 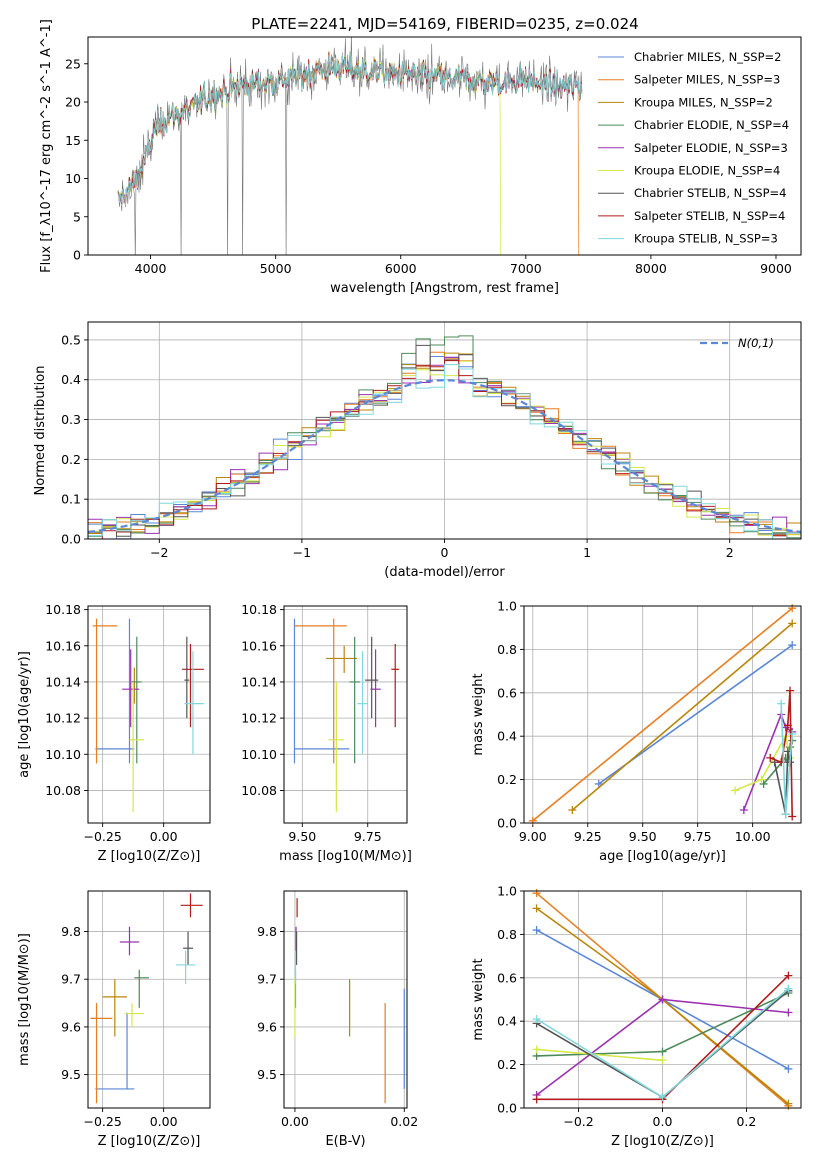 What do you see at coordinates (46, 146) in the screenshot?
I see `y-axis-label: Flux [f_λ10^-17 erg cm^-2 s^-1 A^-1]` at bounding box center [46, 146].